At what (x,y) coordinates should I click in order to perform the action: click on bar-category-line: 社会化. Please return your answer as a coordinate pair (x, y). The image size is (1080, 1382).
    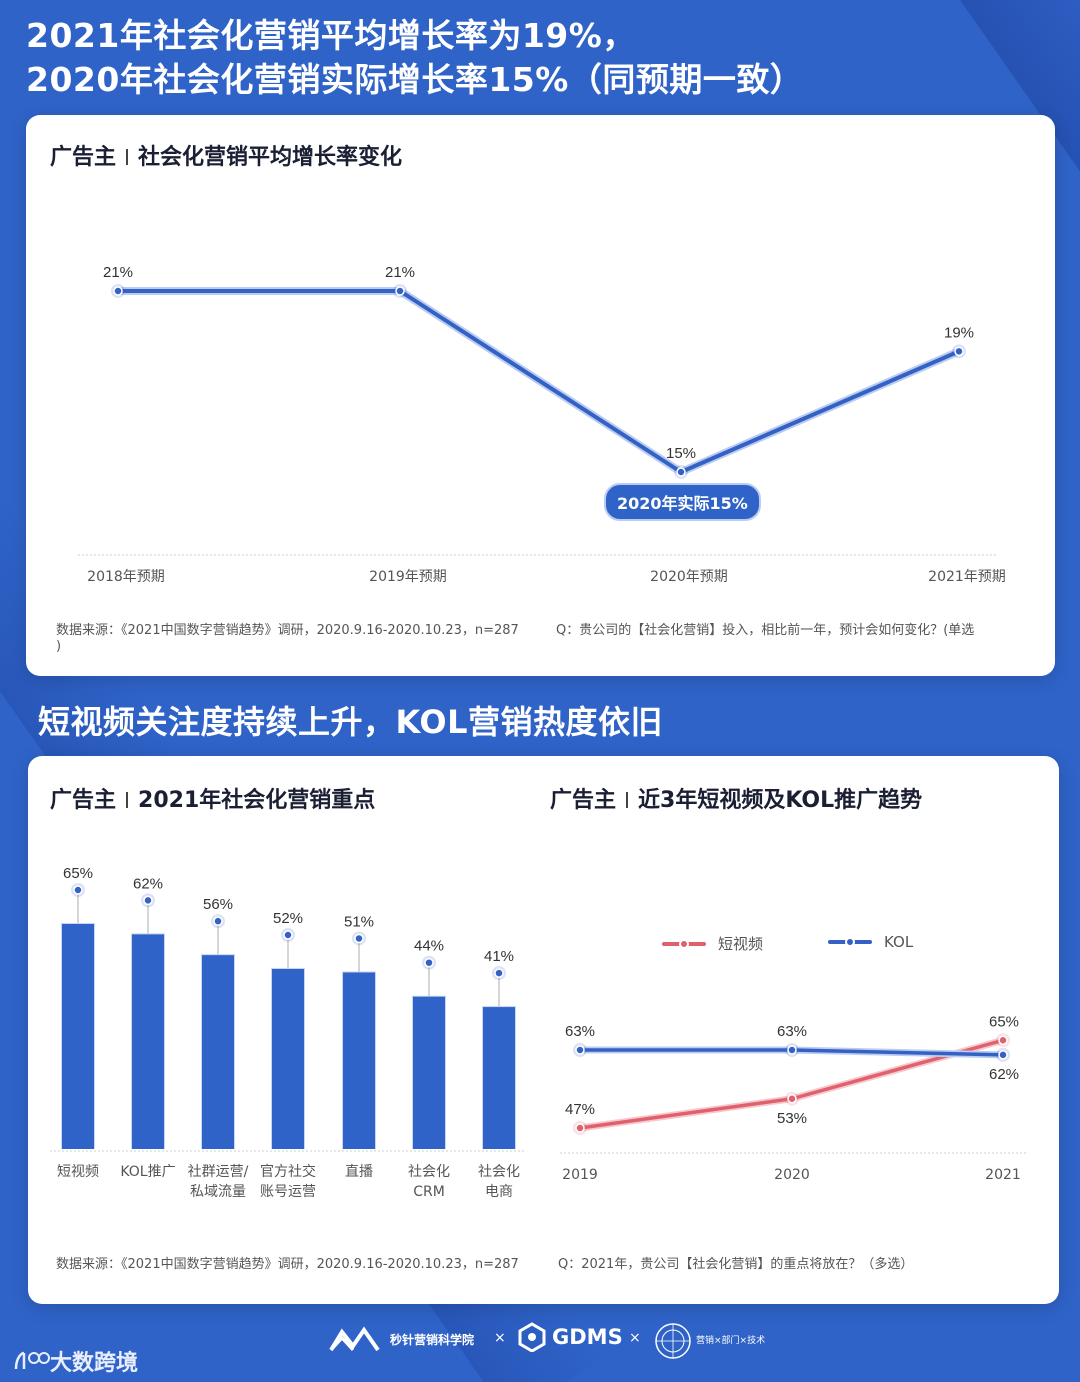
    Looking at the image, I should click on (499, 1172).